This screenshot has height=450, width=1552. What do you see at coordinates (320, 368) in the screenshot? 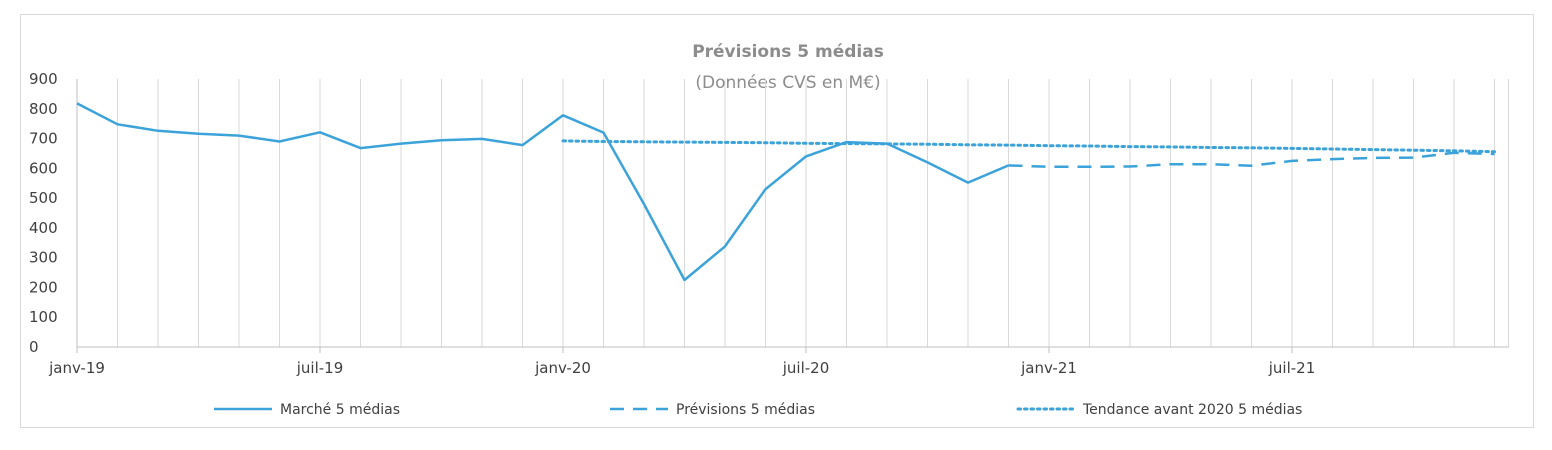
I see `x-tick-label: juil-19` at bounding box center [320, 368].